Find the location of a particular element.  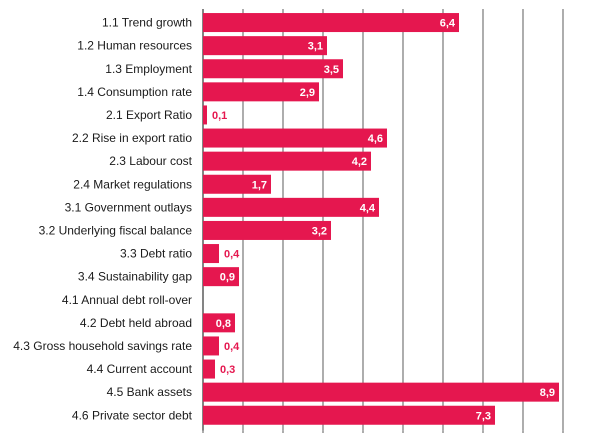

value-label: 0,1 is located at coordinates (219, 116).